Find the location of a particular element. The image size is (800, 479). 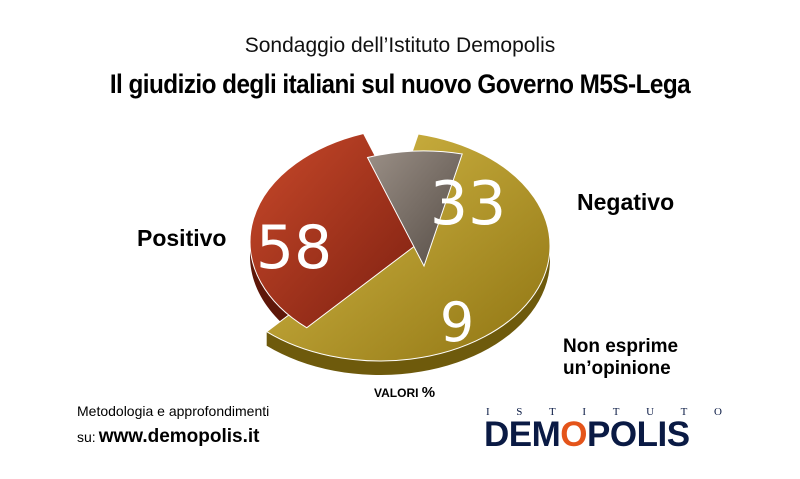

demopolis-logo: DEMOPOLIS is located at coordinates (587, 435).